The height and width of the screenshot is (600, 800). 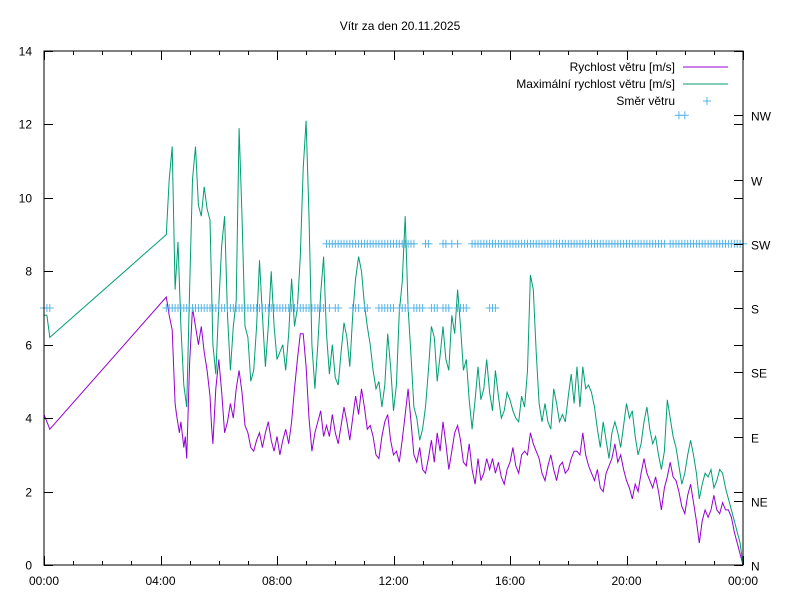 What do you see at coordinates (393, 581) in the screenshot?
I see `x-tick-label: 12:00` at bounding box center [393, 581].